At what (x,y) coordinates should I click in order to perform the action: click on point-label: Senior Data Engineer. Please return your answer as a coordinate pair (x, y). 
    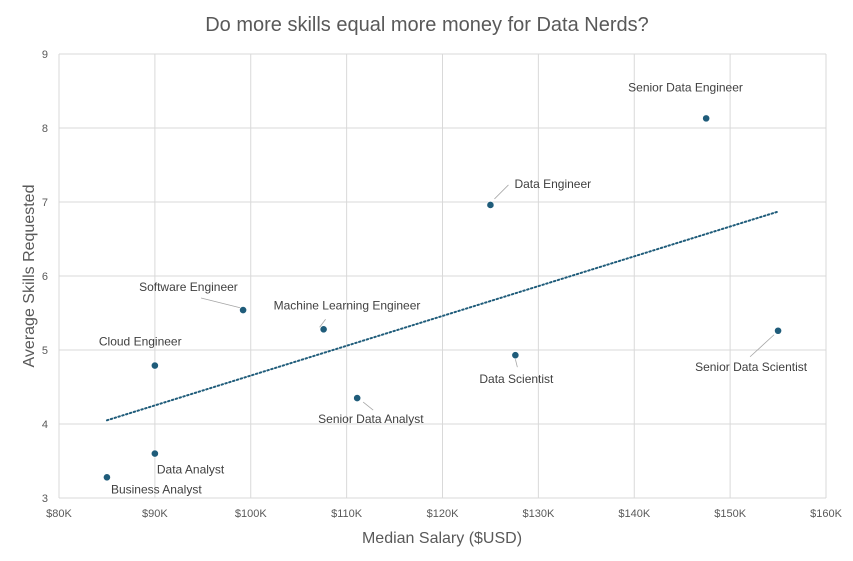
    Looking at the image, I should click on (685, 87).